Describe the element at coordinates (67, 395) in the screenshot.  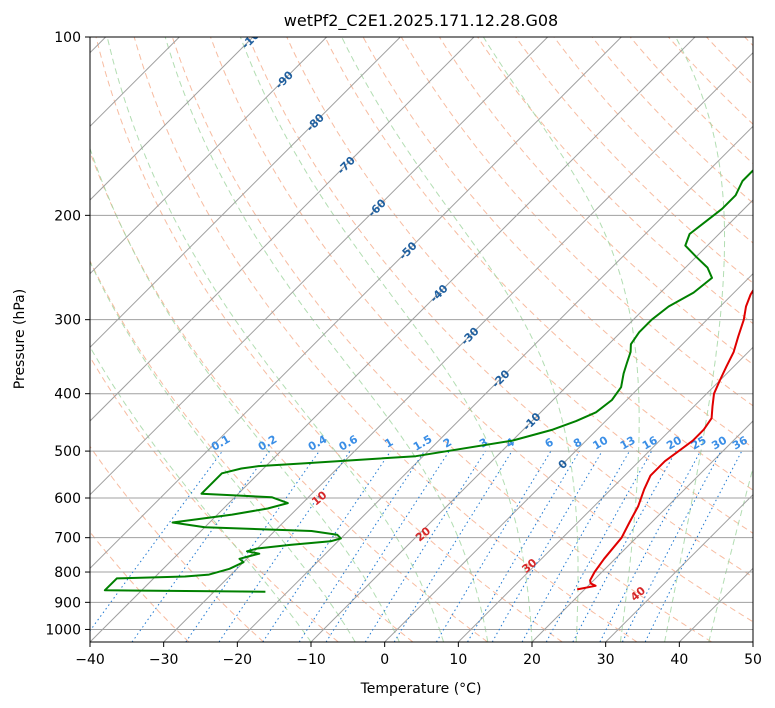
I see `y-tick-label: 400` at that location.